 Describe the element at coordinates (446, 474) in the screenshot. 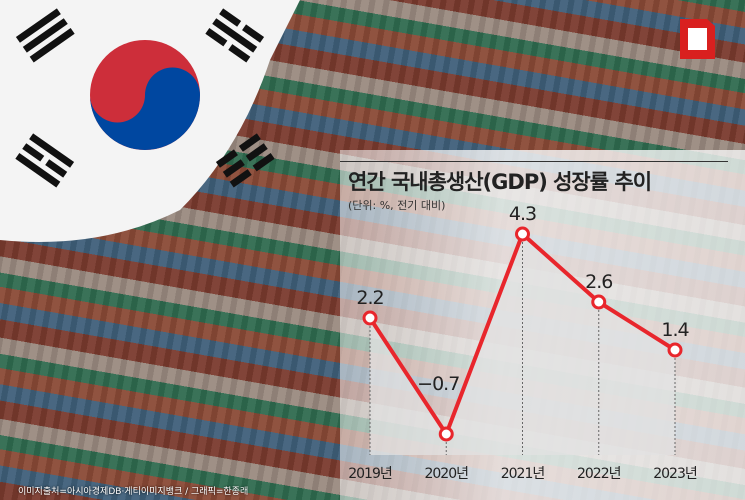

I see `x-tick-label: 2020년` at that location.